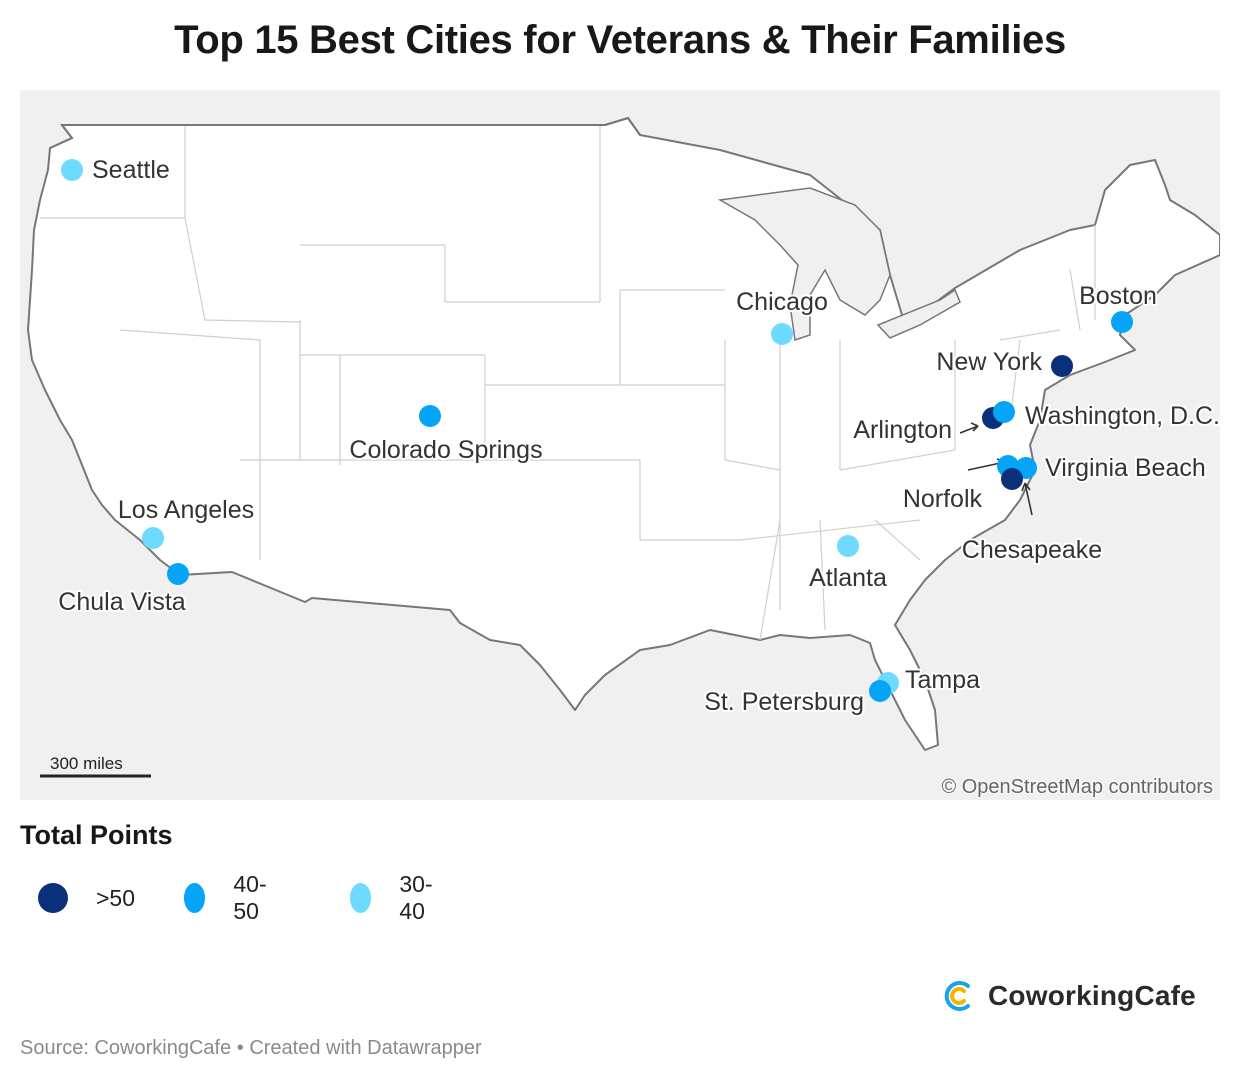  What do you see at coordinates (250, 897) in the screenshot?
I see `legend-label-40-50: 40-50` at bounding box center [250, 897].